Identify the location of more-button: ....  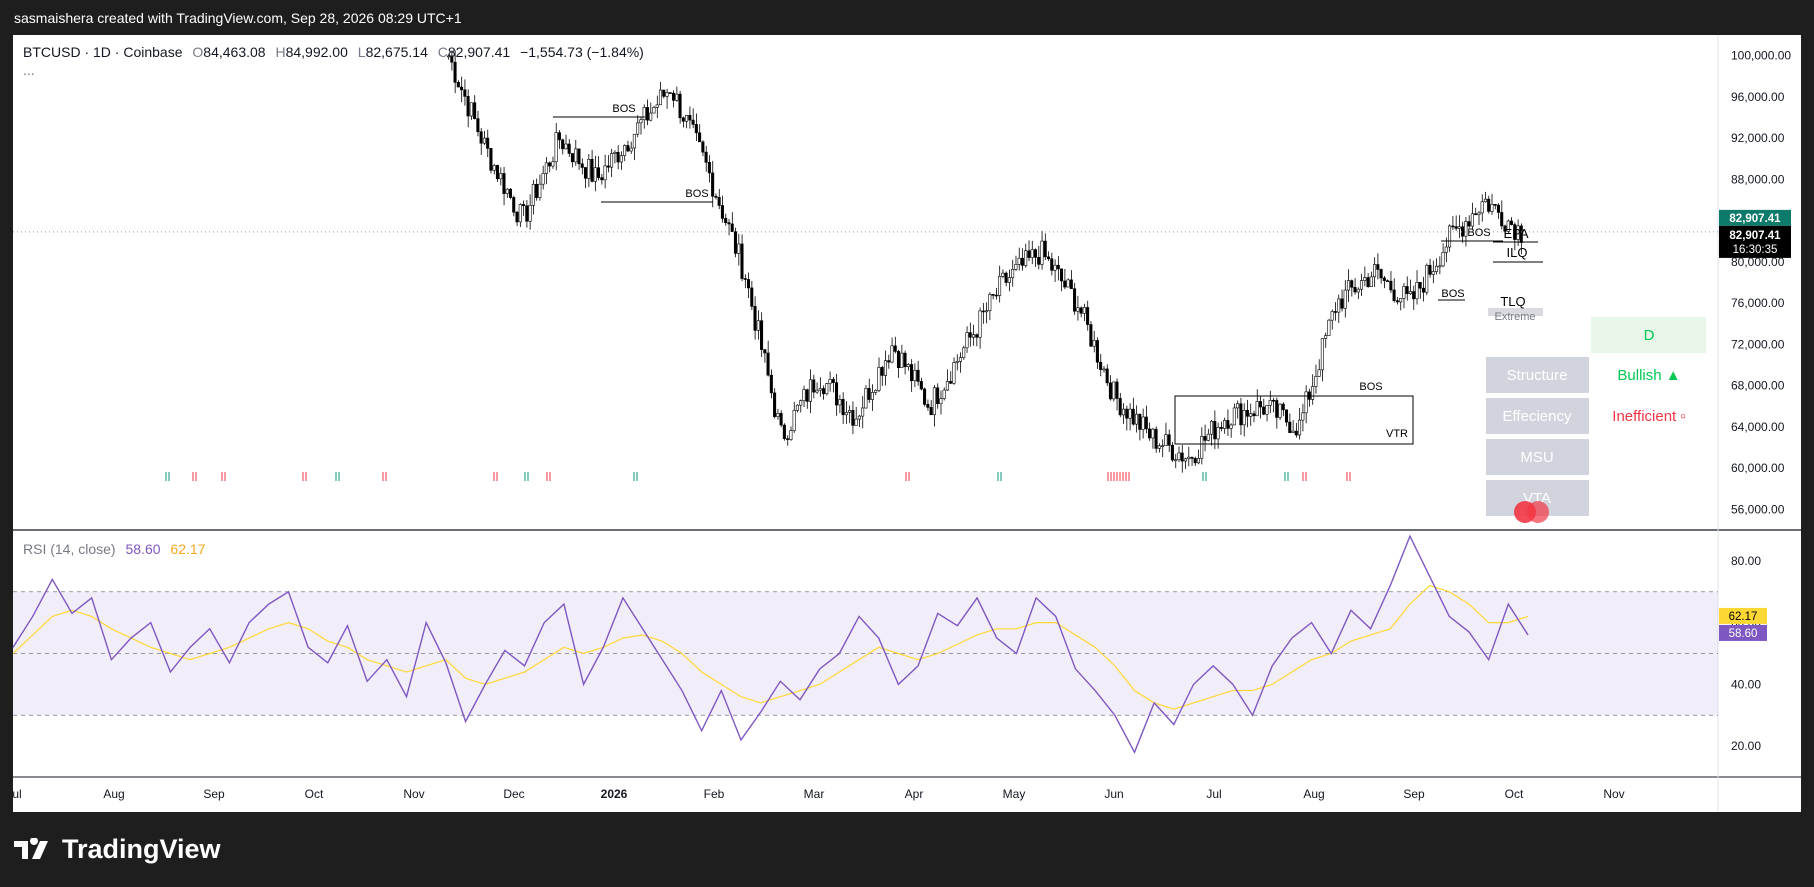
(29, 70).